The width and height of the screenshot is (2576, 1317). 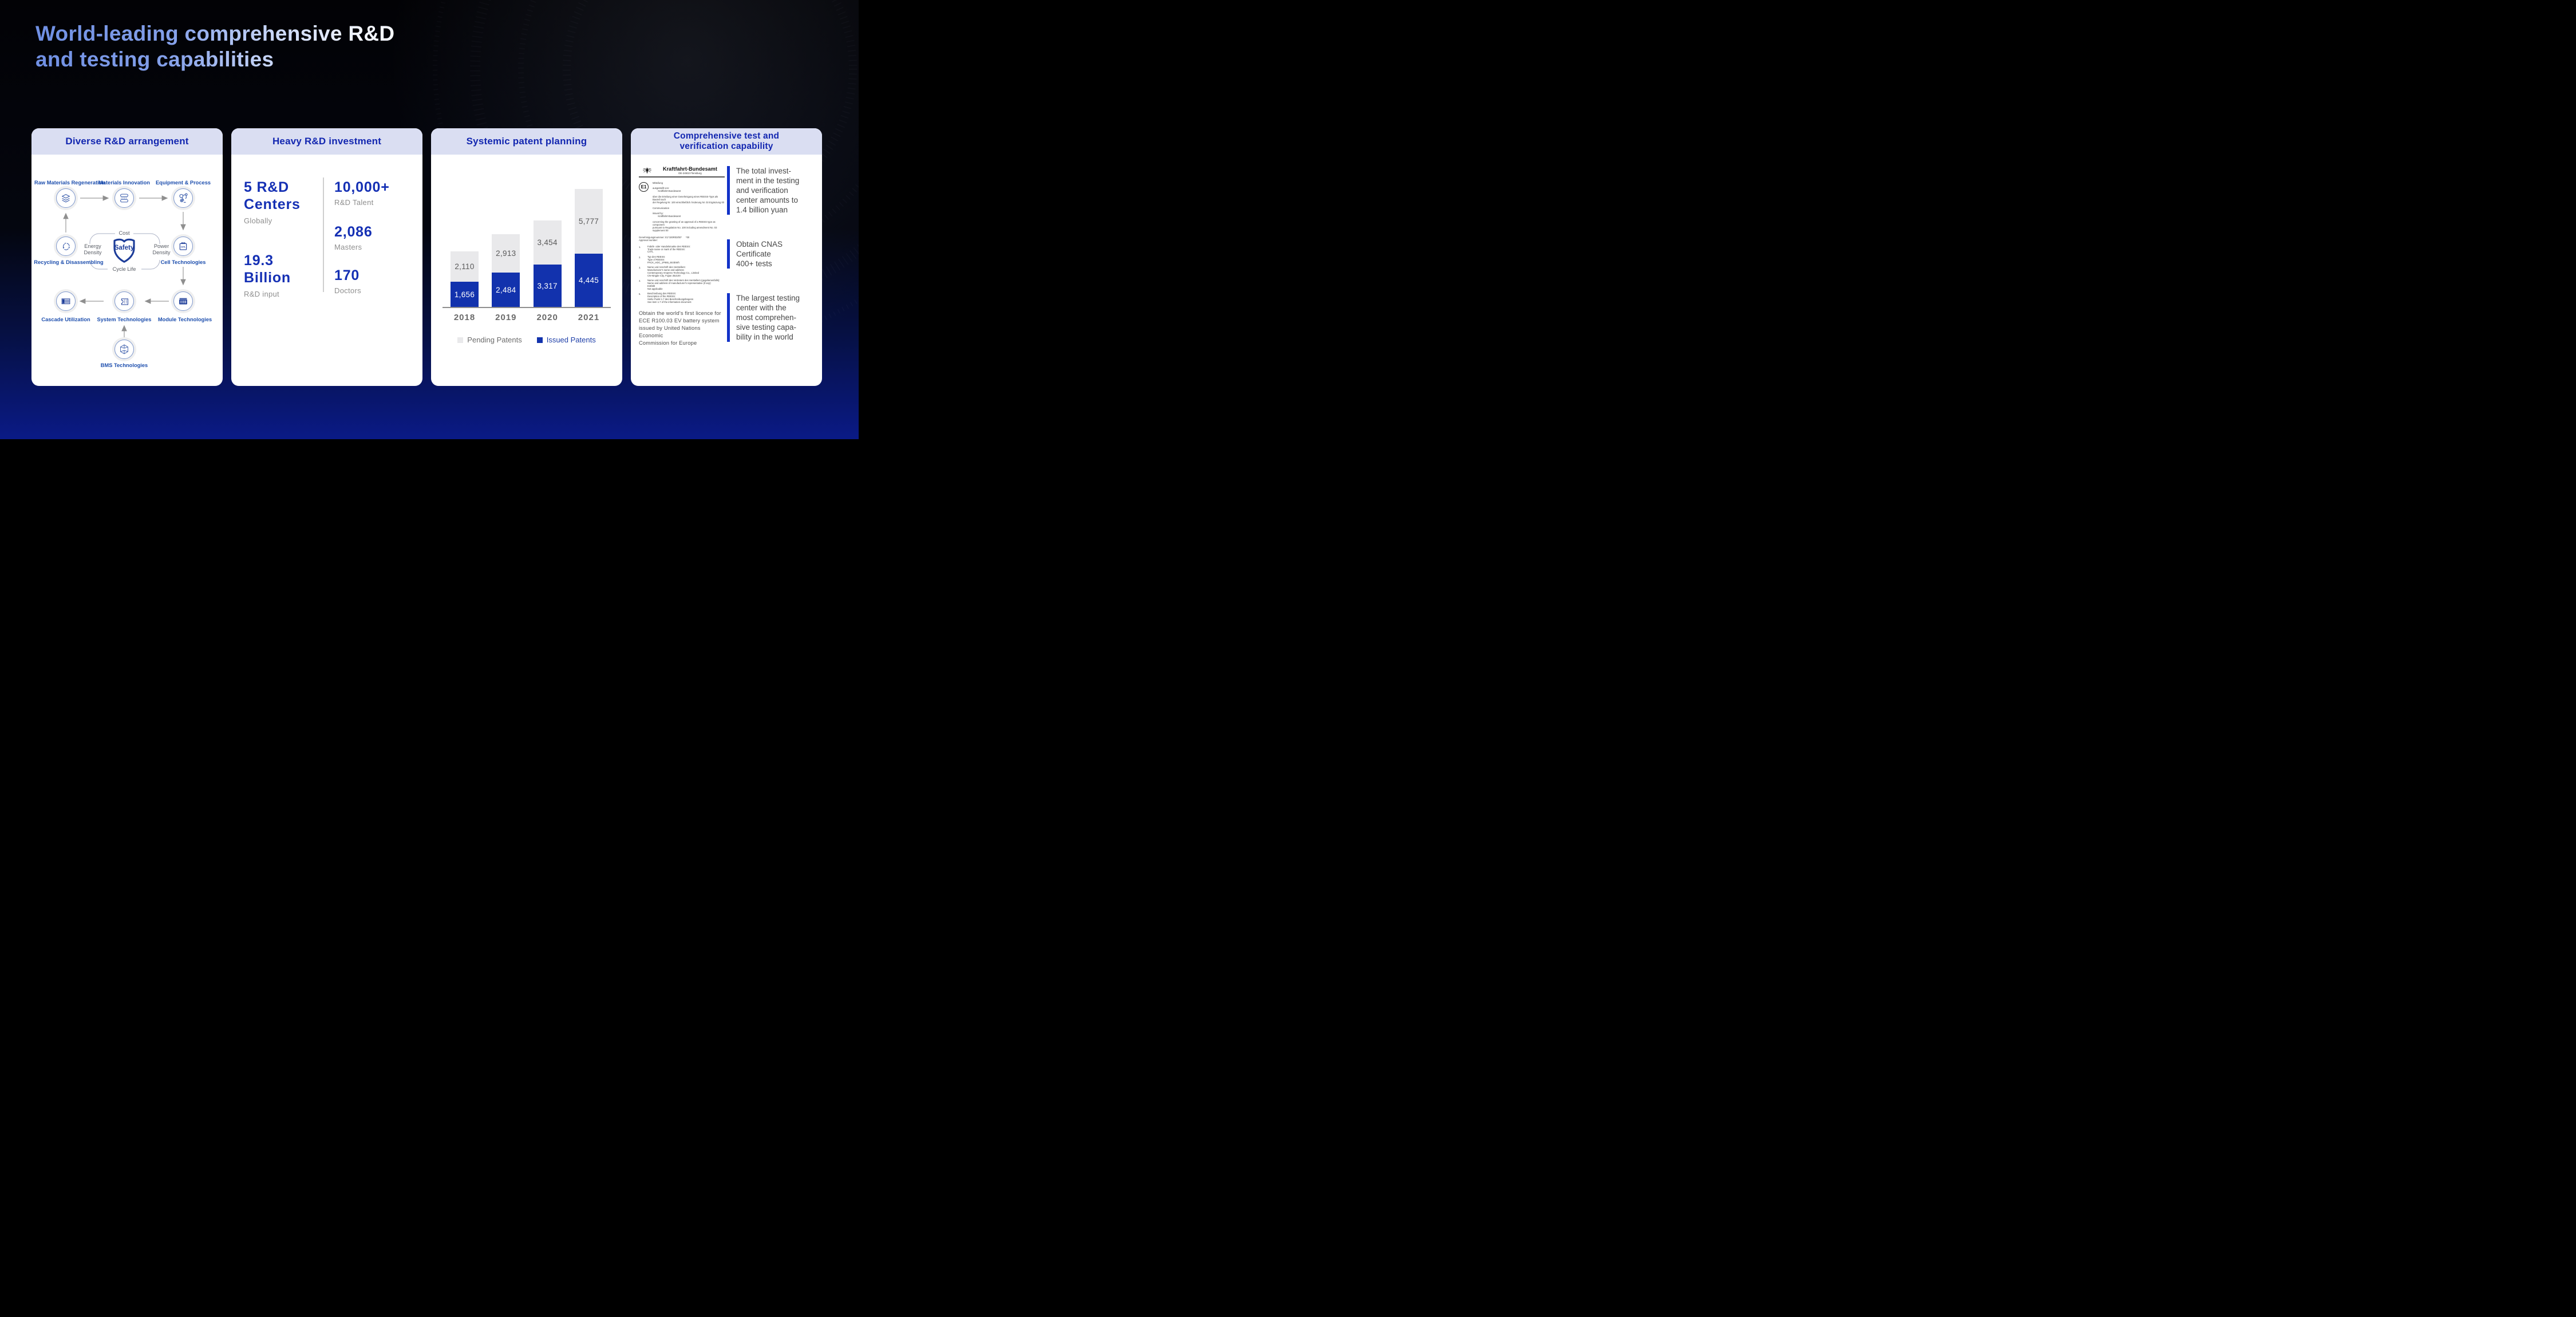 What do you see at coordinates (66, 301) in the screenshot?
I see `cascade-utilization-icon` at bounding box center [66, 301].